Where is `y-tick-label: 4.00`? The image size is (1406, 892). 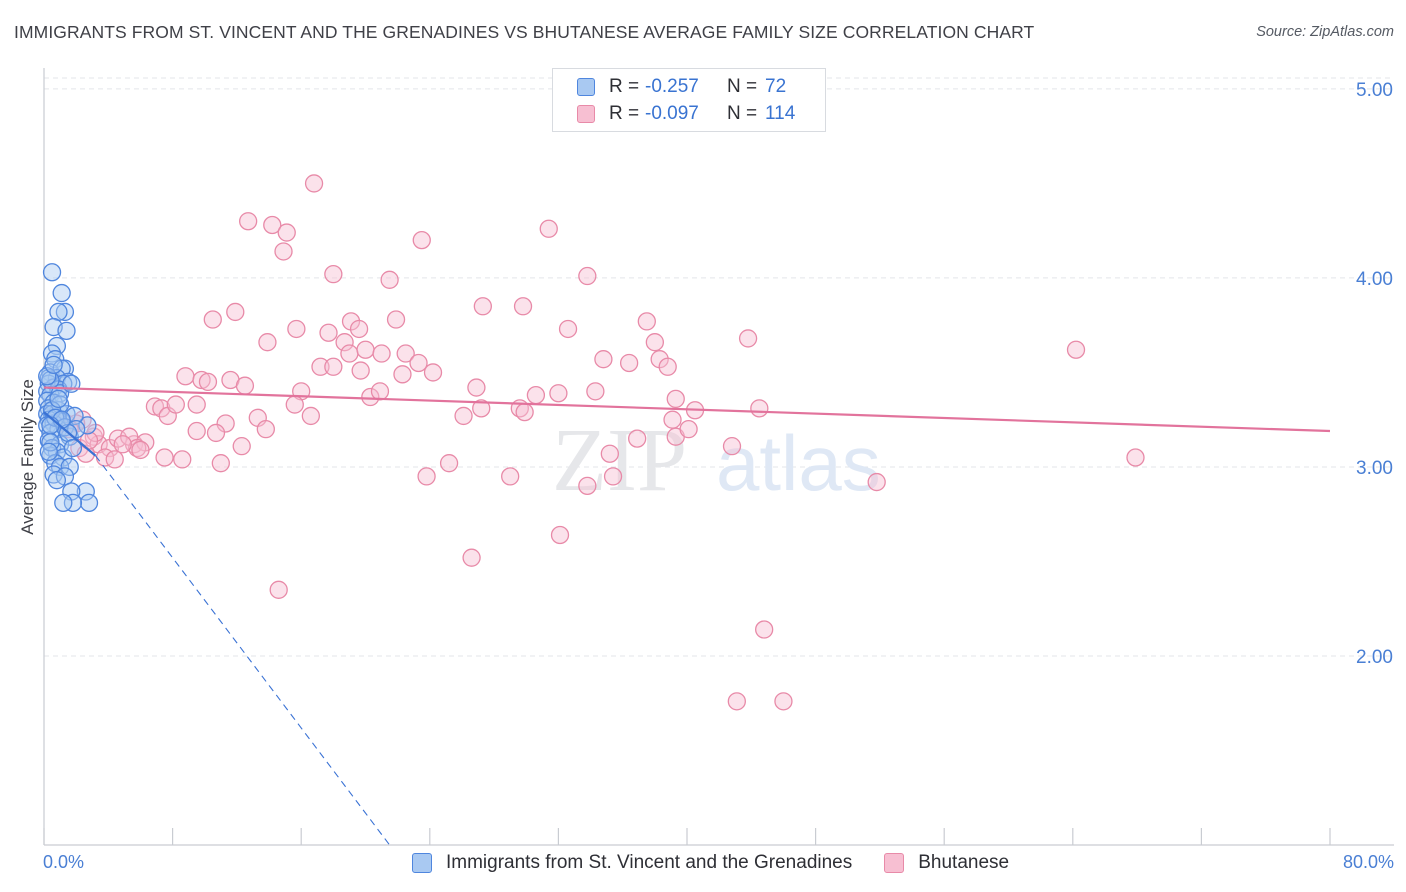 y-tick-label: 4.00 is located at coordinates (1374, 279).